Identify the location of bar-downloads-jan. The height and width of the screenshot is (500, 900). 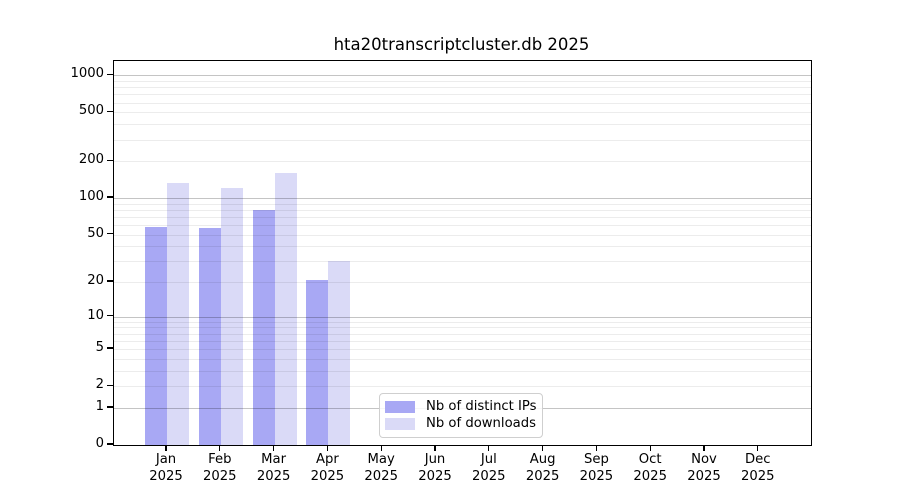
(178, 313).